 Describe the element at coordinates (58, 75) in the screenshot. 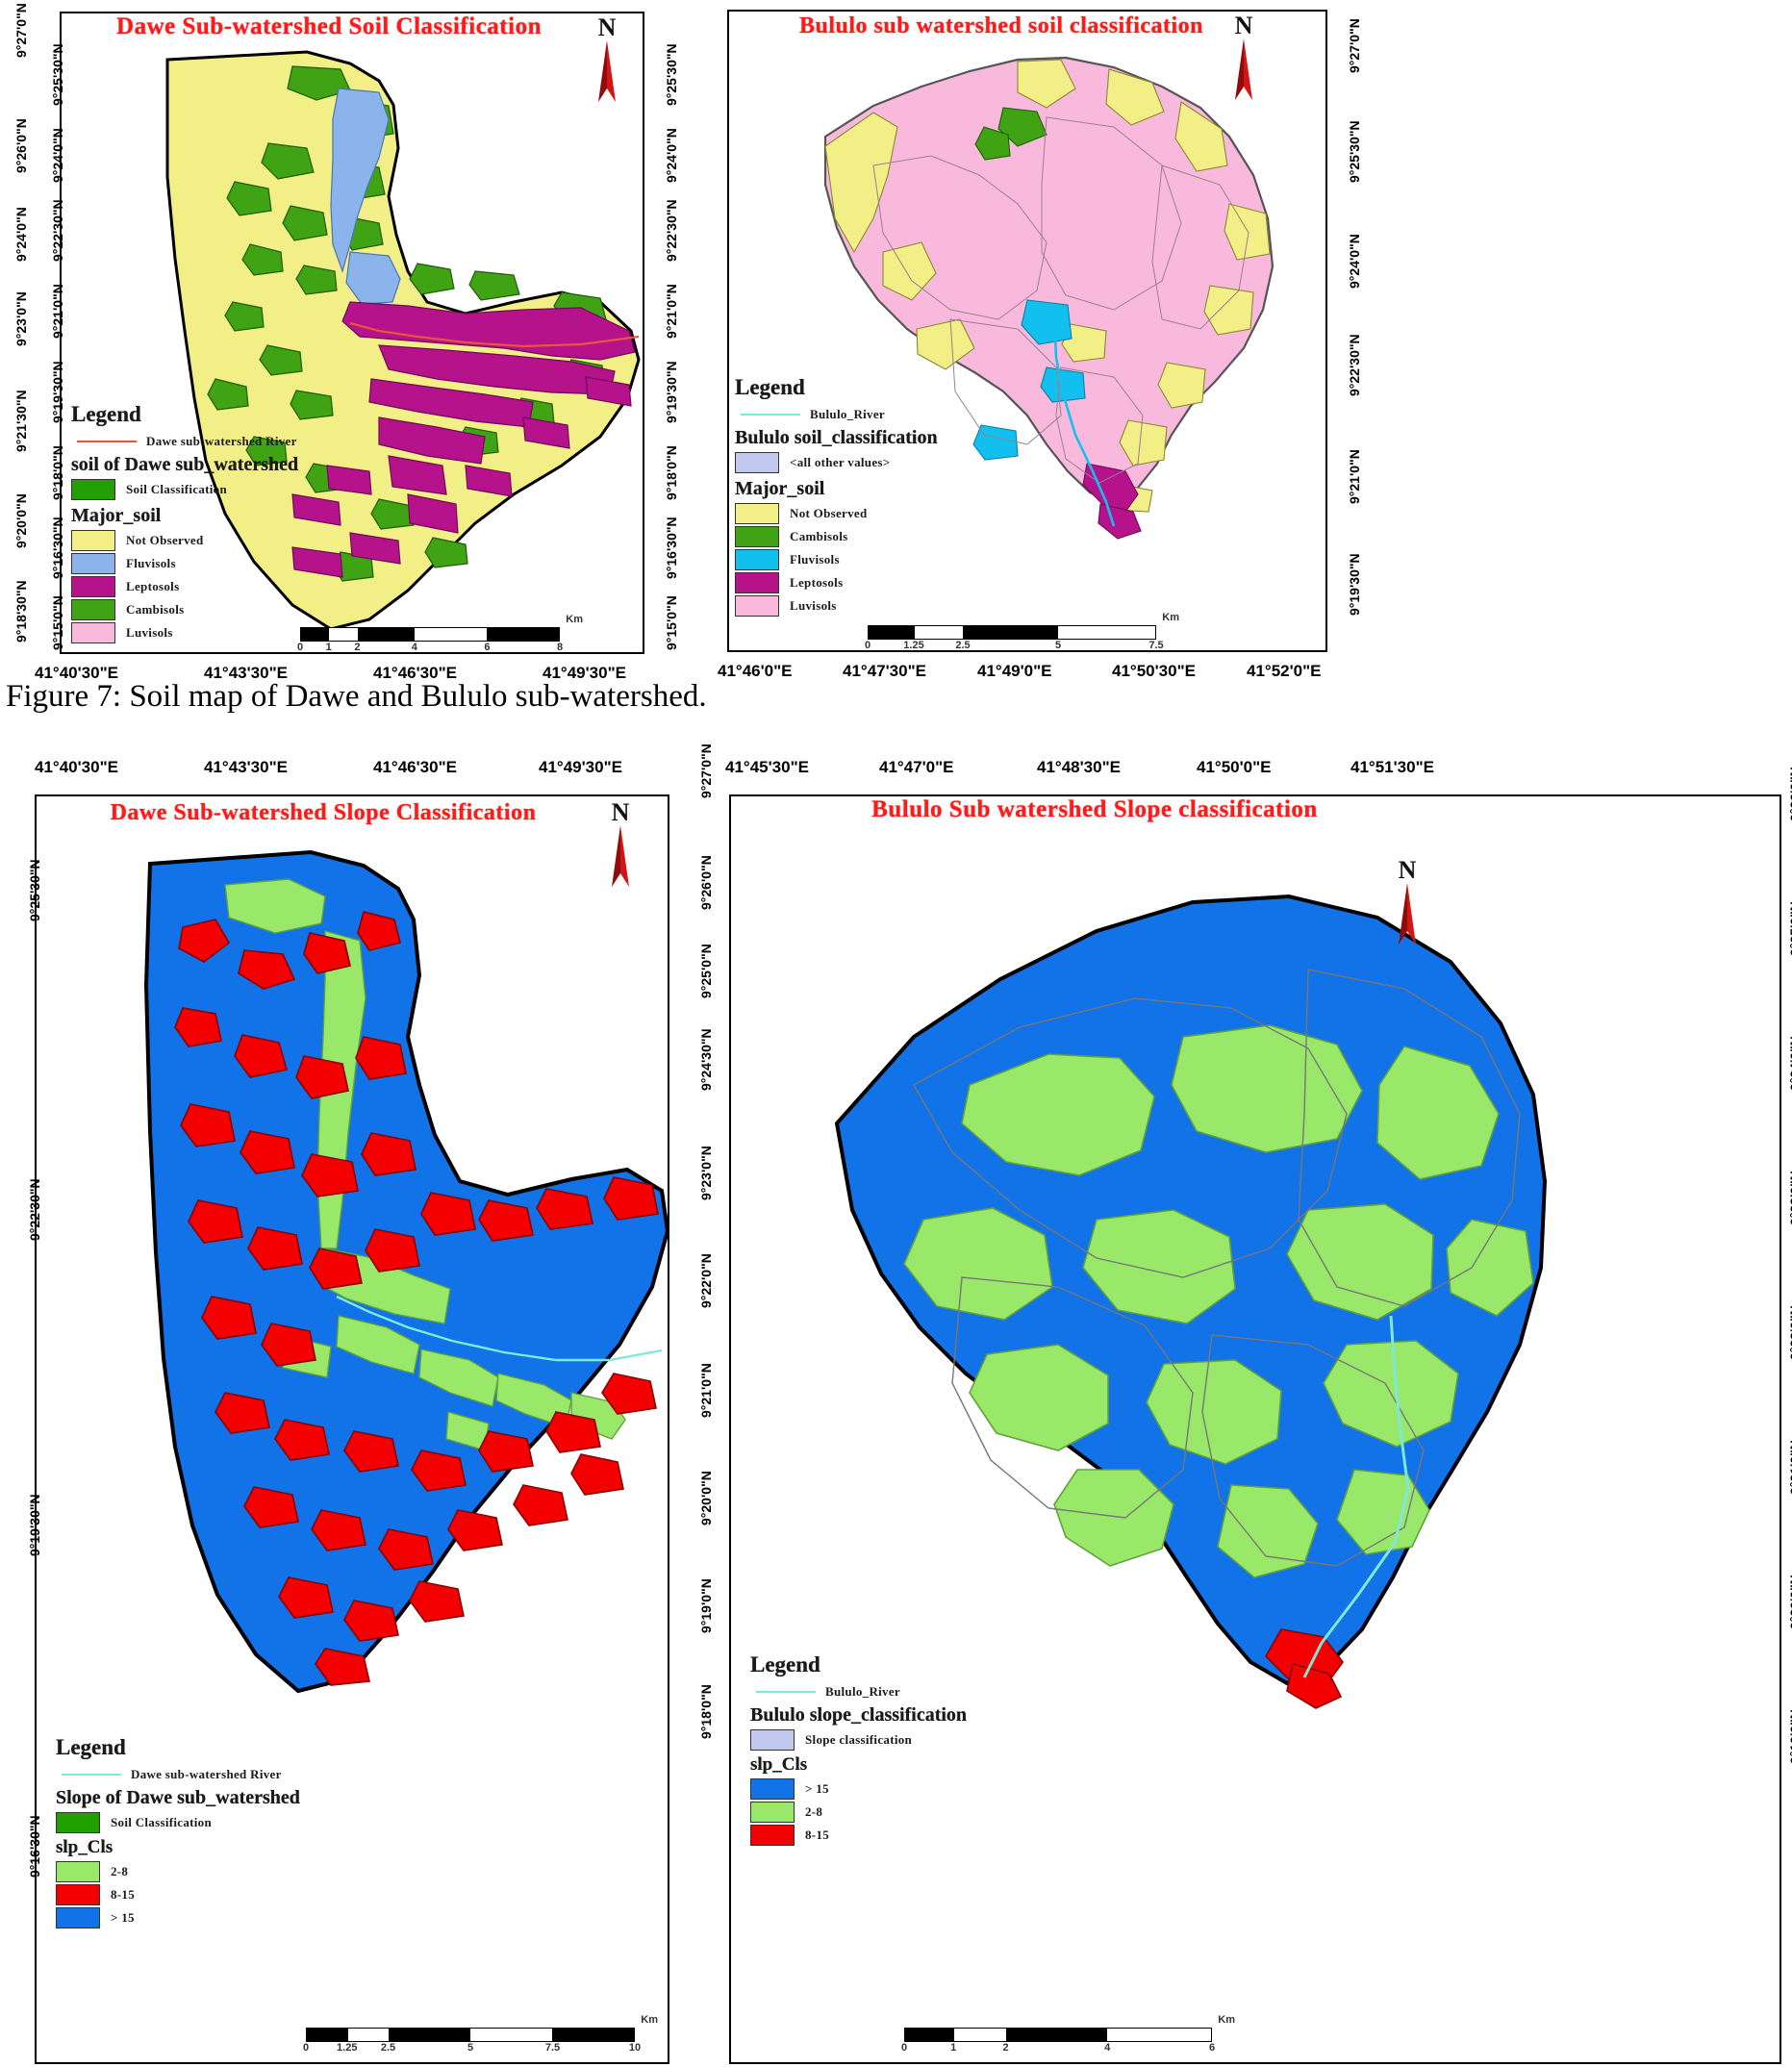

I see `y-axis-tick: 9°25'30"N` at that location.